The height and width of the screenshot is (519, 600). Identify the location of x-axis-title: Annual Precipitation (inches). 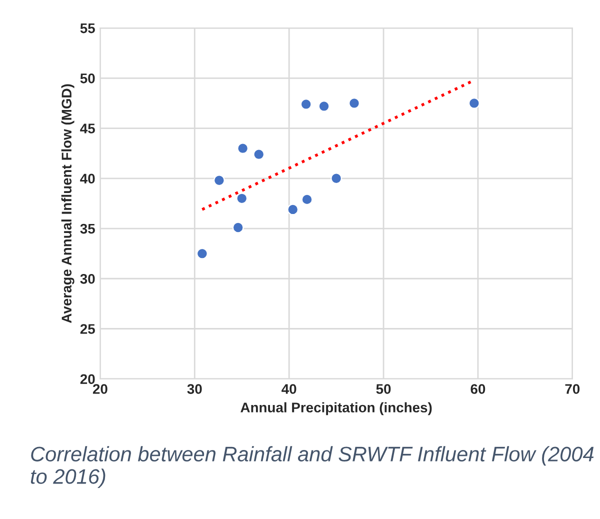
(336, 409).